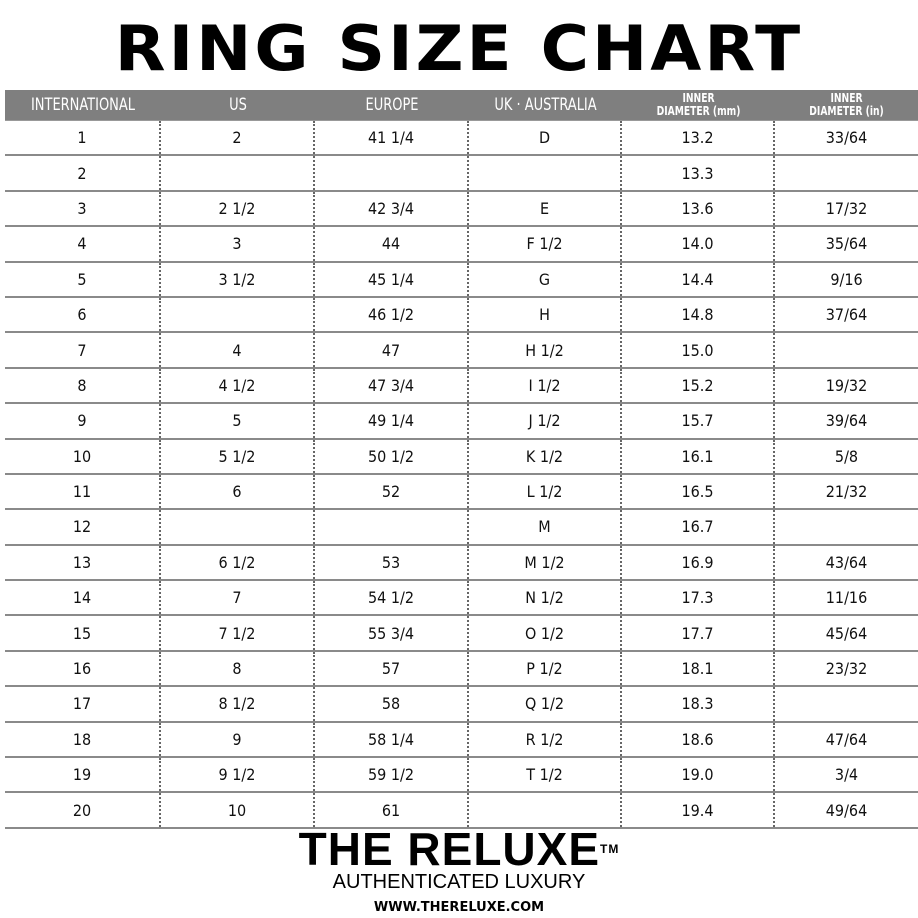 The height and width of the screenshot is (918, 918). Describe the element at coordinates (83, 704) in the screenshot. I see `table-cell: 17` at that location.